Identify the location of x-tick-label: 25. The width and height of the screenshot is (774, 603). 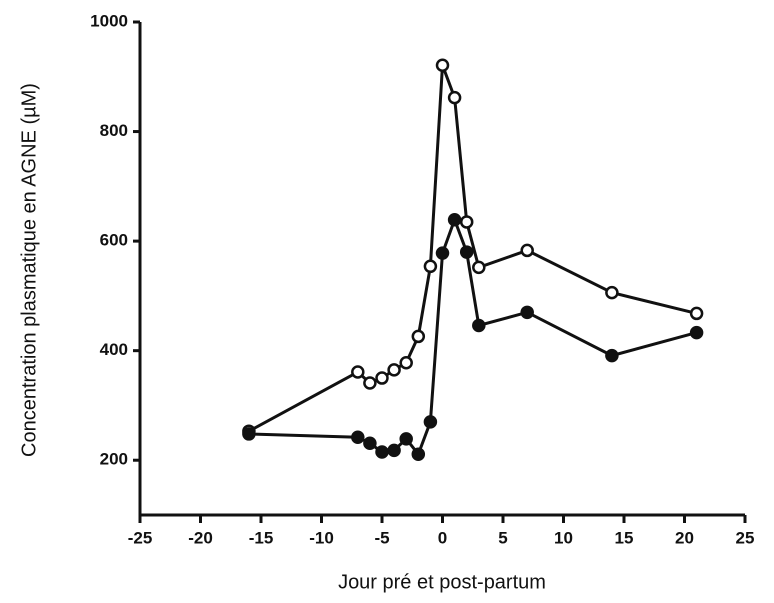
(745, 537).